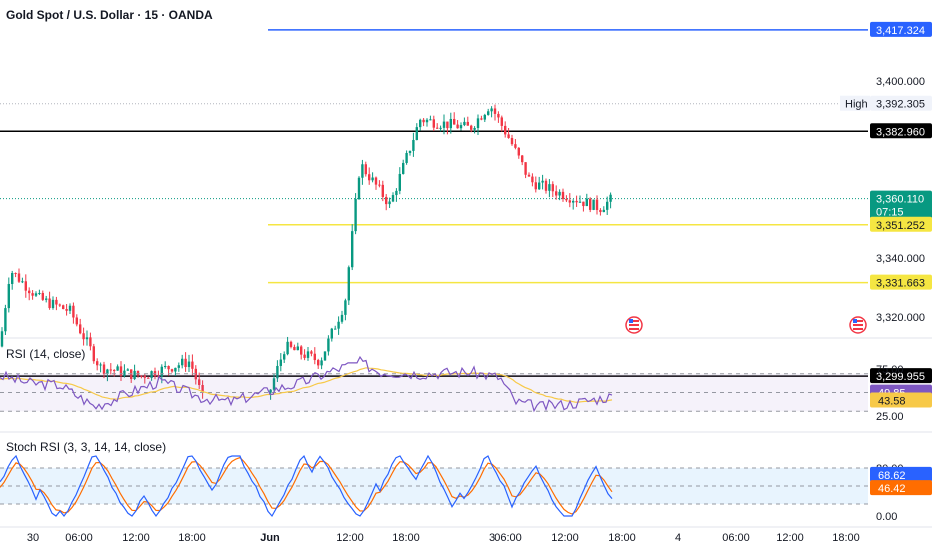 The height and width of the screenshot is (550, 932). Describe the element at coordinates (192, 538) in the screenshot. I see `time-tick-label: 18:00` at that location.